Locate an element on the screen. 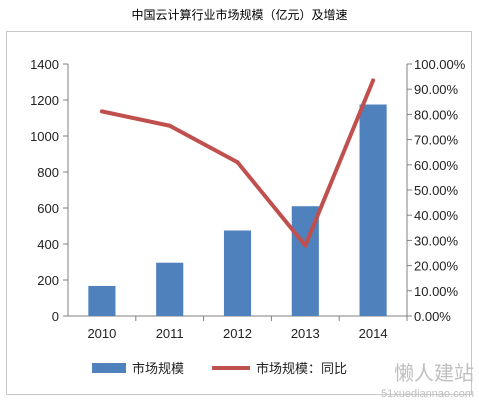 The height and width of the screenshot is (401, 479). left-tick-label: 1000 is located at coordinates (44, 136).